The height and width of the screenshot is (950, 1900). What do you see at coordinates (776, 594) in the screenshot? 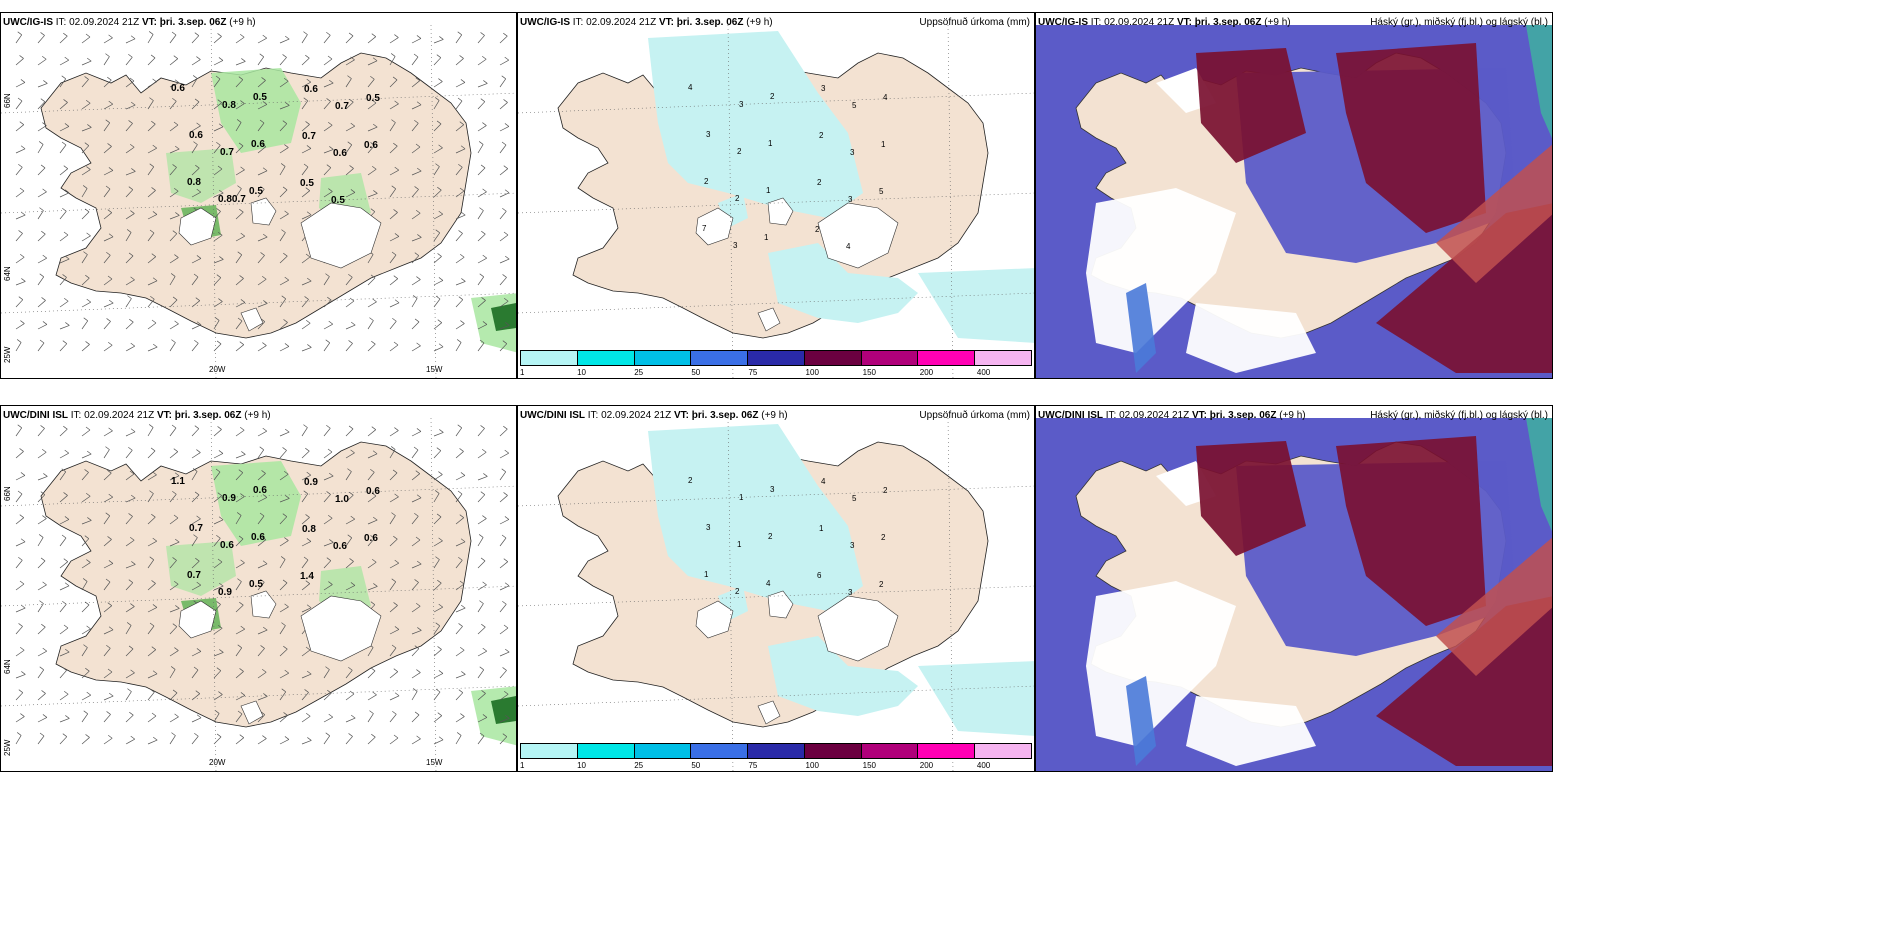
I see `precip-map` at bounding box center [776, 594].